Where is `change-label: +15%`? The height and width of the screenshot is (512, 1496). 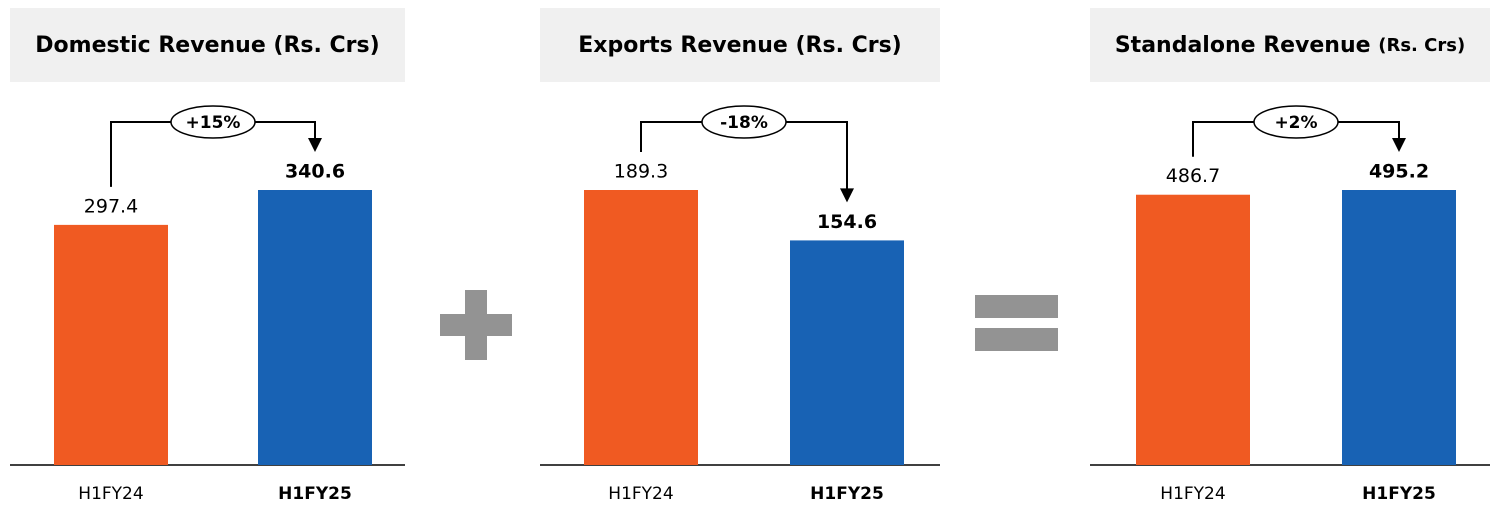 change-label: +15% is located at coordinates (213, 123).